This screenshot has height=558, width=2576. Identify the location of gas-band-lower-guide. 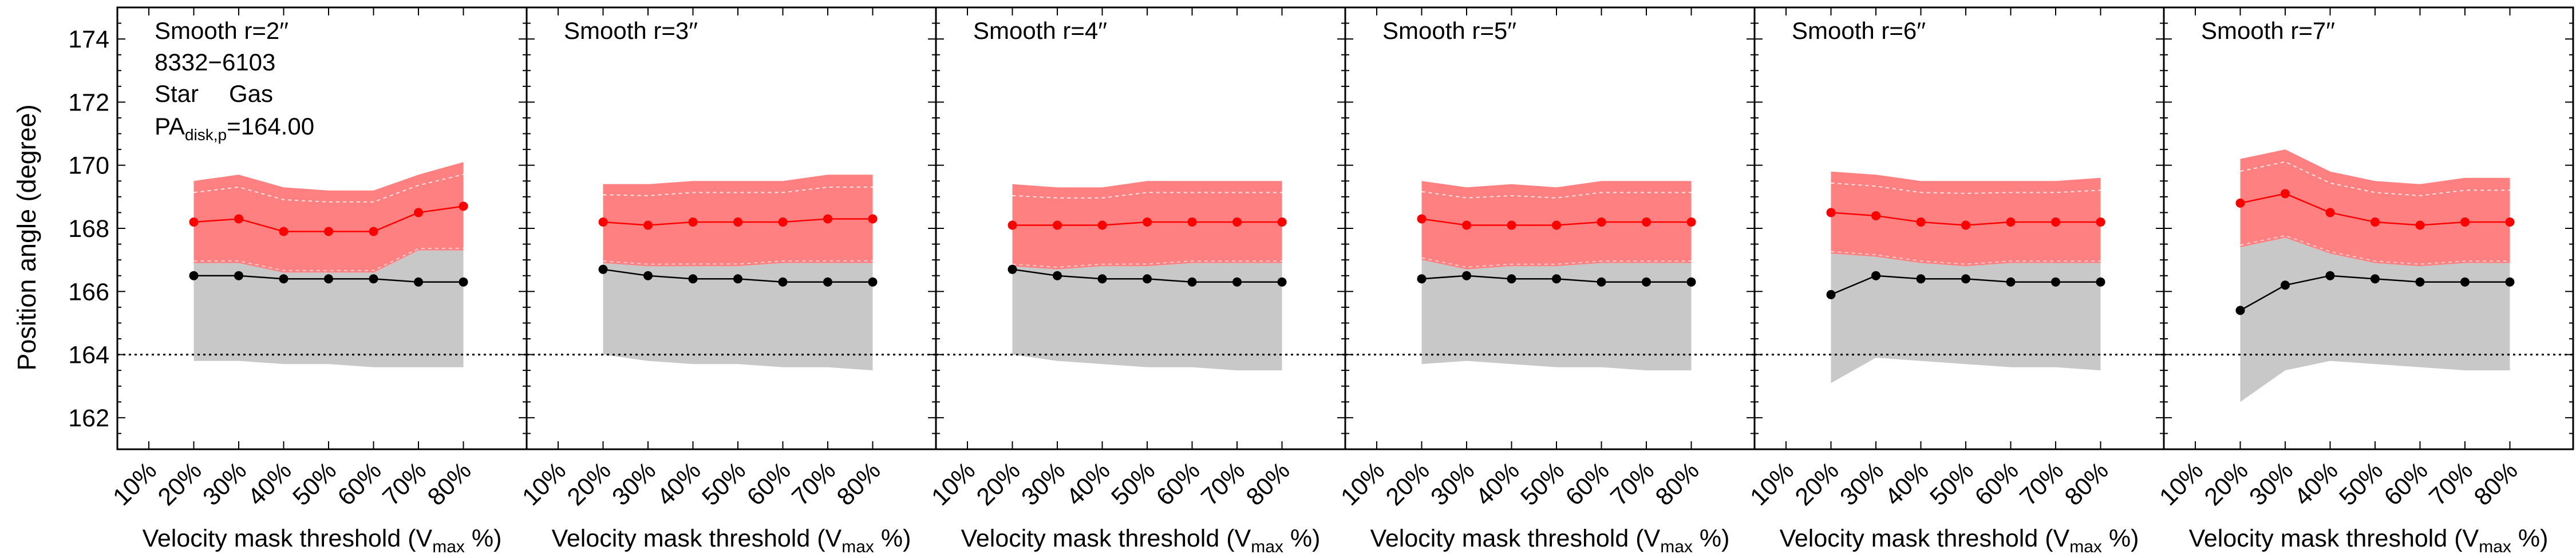
(2375, 250).